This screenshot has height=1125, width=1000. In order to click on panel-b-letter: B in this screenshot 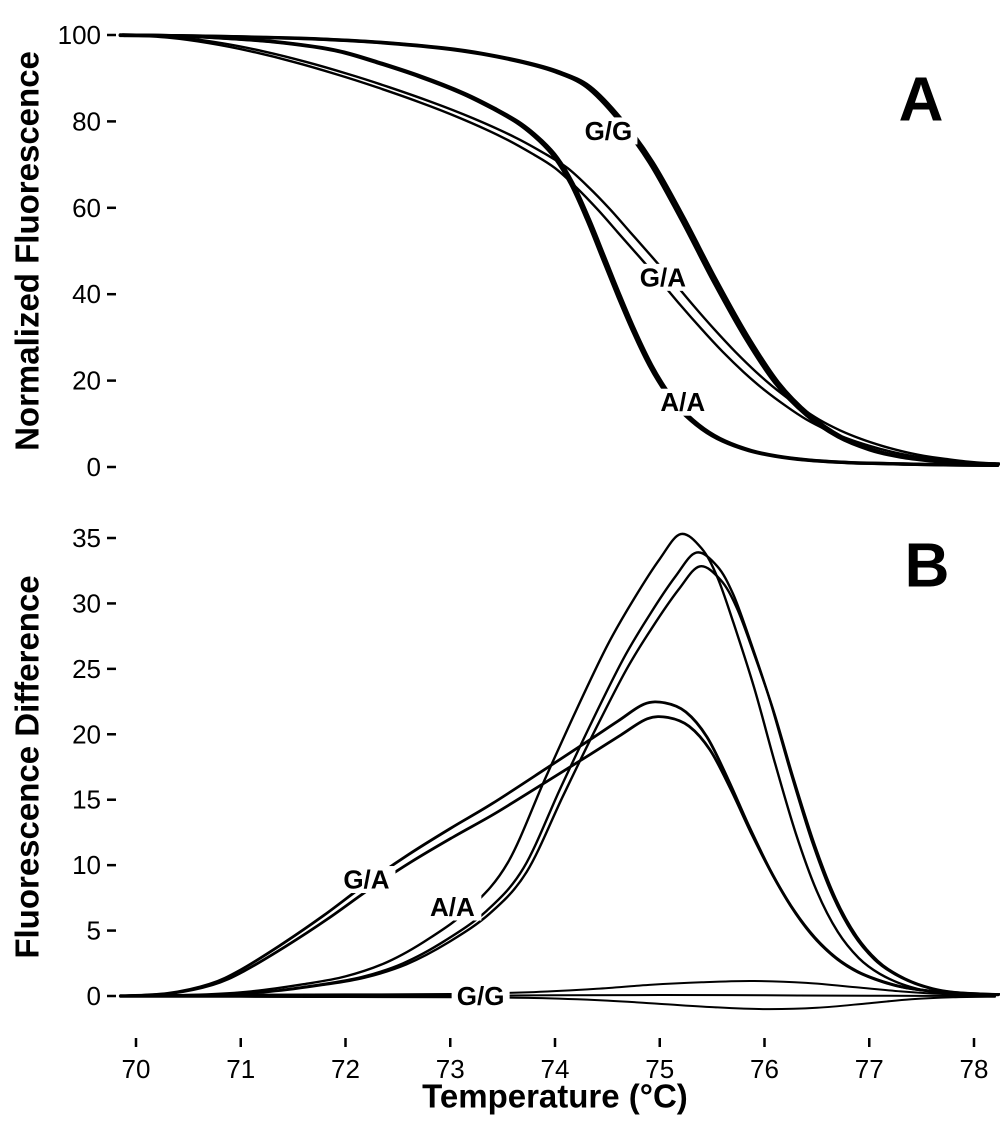, I will do `click(927, 566)`.